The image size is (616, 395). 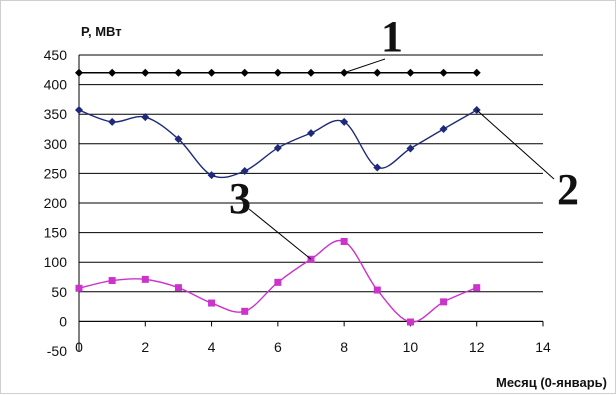 I want to click on y-tick-labels: -50 0 50 100 150 200 250 300 350 400 450, so click(x=56, y=203).